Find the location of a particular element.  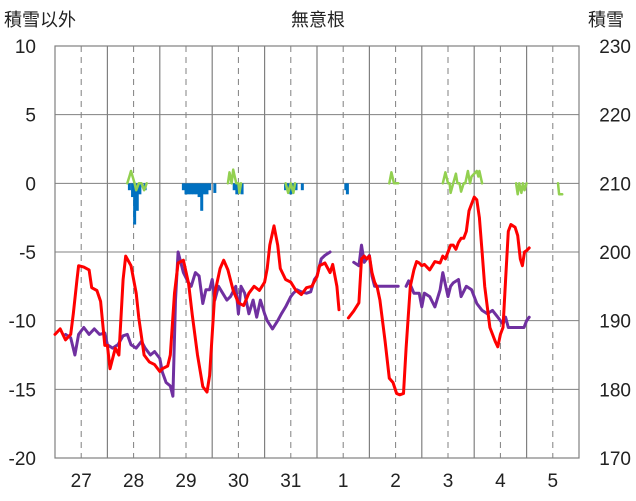

right-tick-label: 180 is located at coordinates (615, 390).